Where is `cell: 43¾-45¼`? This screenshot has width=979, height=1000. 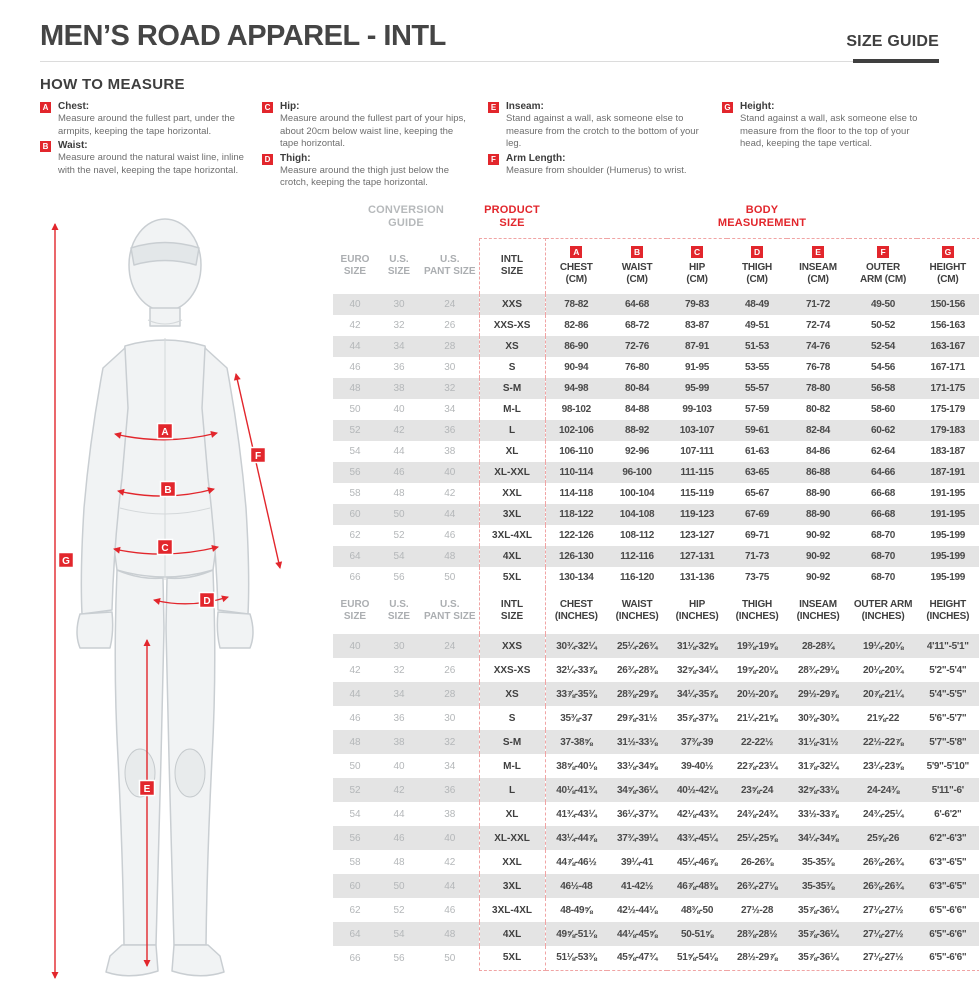 cell: 43¾-45¼ is located at coordinates (697, 838).